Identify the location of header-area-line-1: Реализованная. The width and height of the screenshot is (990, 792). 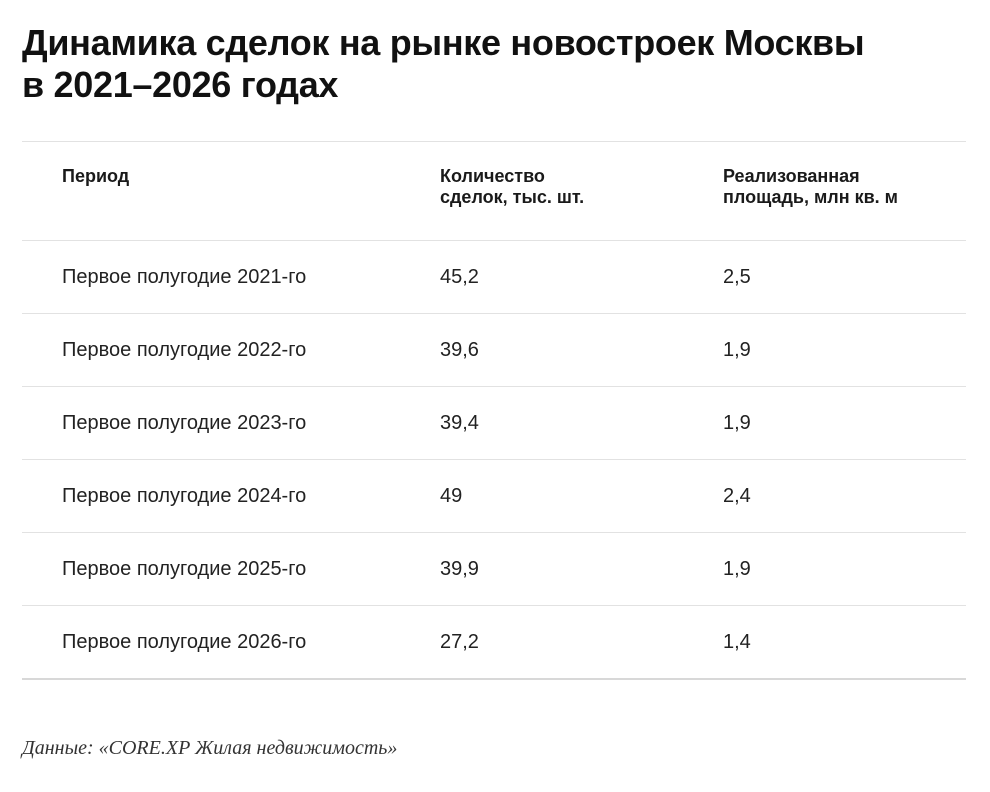
(791, 176).